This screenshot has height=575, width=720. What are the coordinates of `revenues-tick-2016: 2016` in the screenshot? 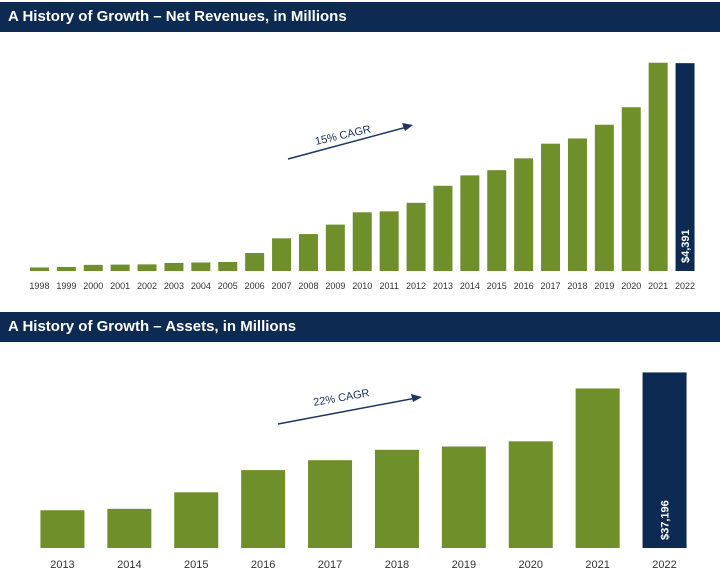 It's located at (524, 286).